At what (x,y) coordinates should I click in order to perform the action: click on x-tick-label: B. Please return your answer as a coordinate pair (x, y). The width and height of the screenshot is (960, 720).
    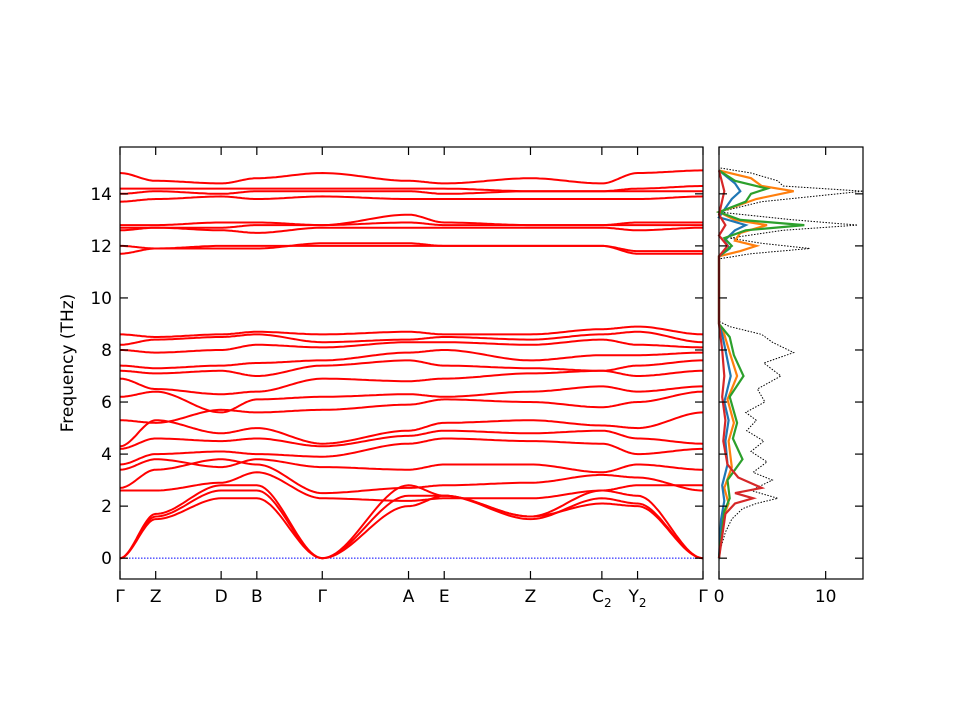
    Looking at the image, I should click on (257, 597).